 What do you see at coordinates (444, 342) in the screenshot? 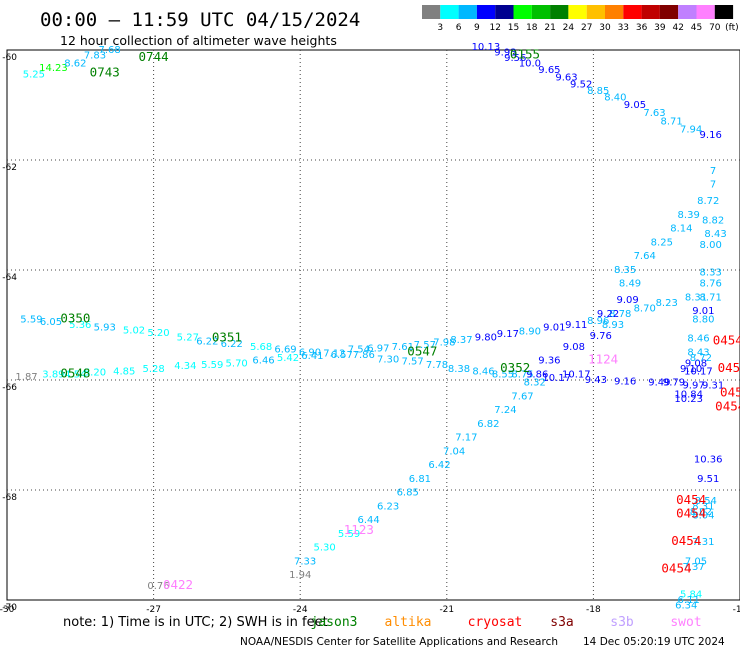
I see `wave-height-label: 7.98` at bounding box center [444, 342].